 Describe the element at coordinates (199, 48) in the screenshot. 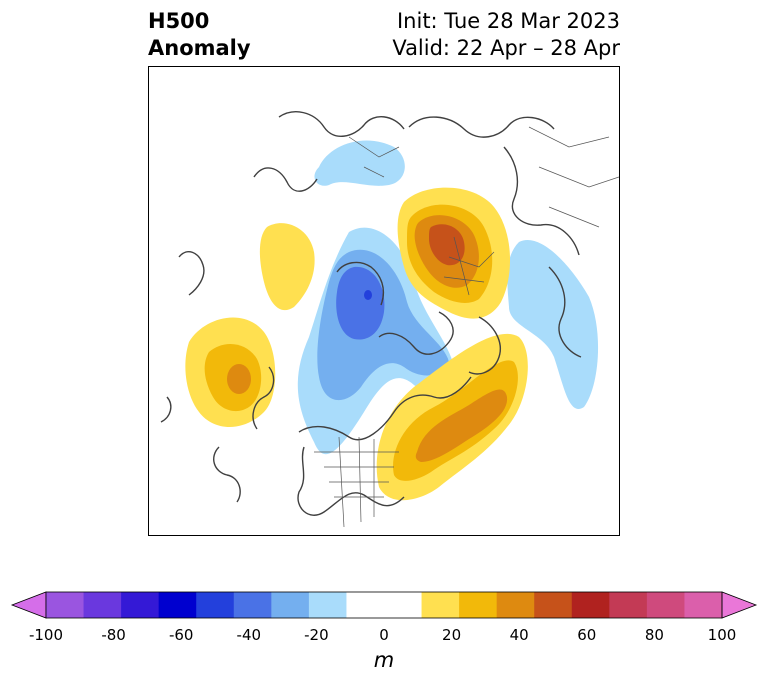

I see `title-line-2: Anomaly` at that location.